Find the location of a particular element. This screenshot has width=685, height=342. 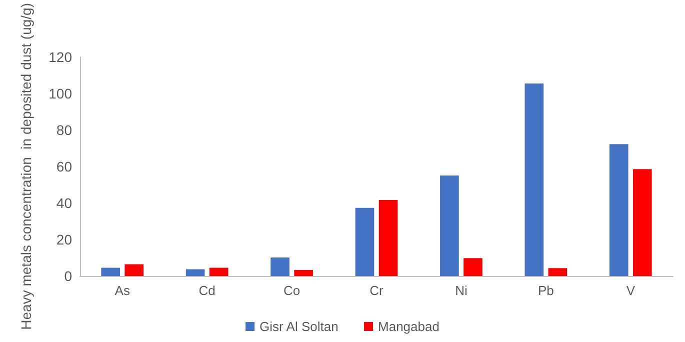

legend-label: Mangabad is located at coordinates (409, 326).